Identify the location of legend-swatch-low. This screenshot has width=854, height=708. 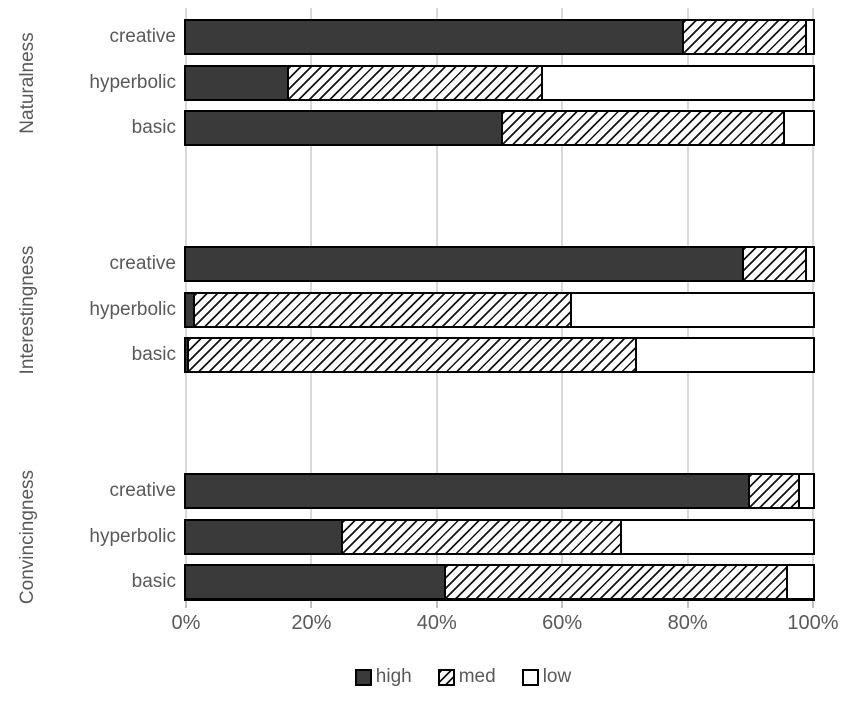
(530, 677).